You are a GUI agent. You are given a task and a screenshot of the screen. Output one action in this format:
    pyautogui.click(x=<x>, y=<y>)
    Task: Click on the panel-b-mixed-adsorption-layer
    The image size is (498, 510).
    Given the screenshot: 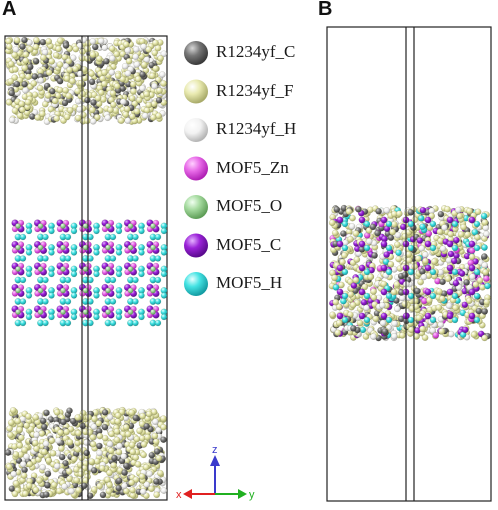 What is the action you would take?
    pyautogui.click(x=410, y=273)
    